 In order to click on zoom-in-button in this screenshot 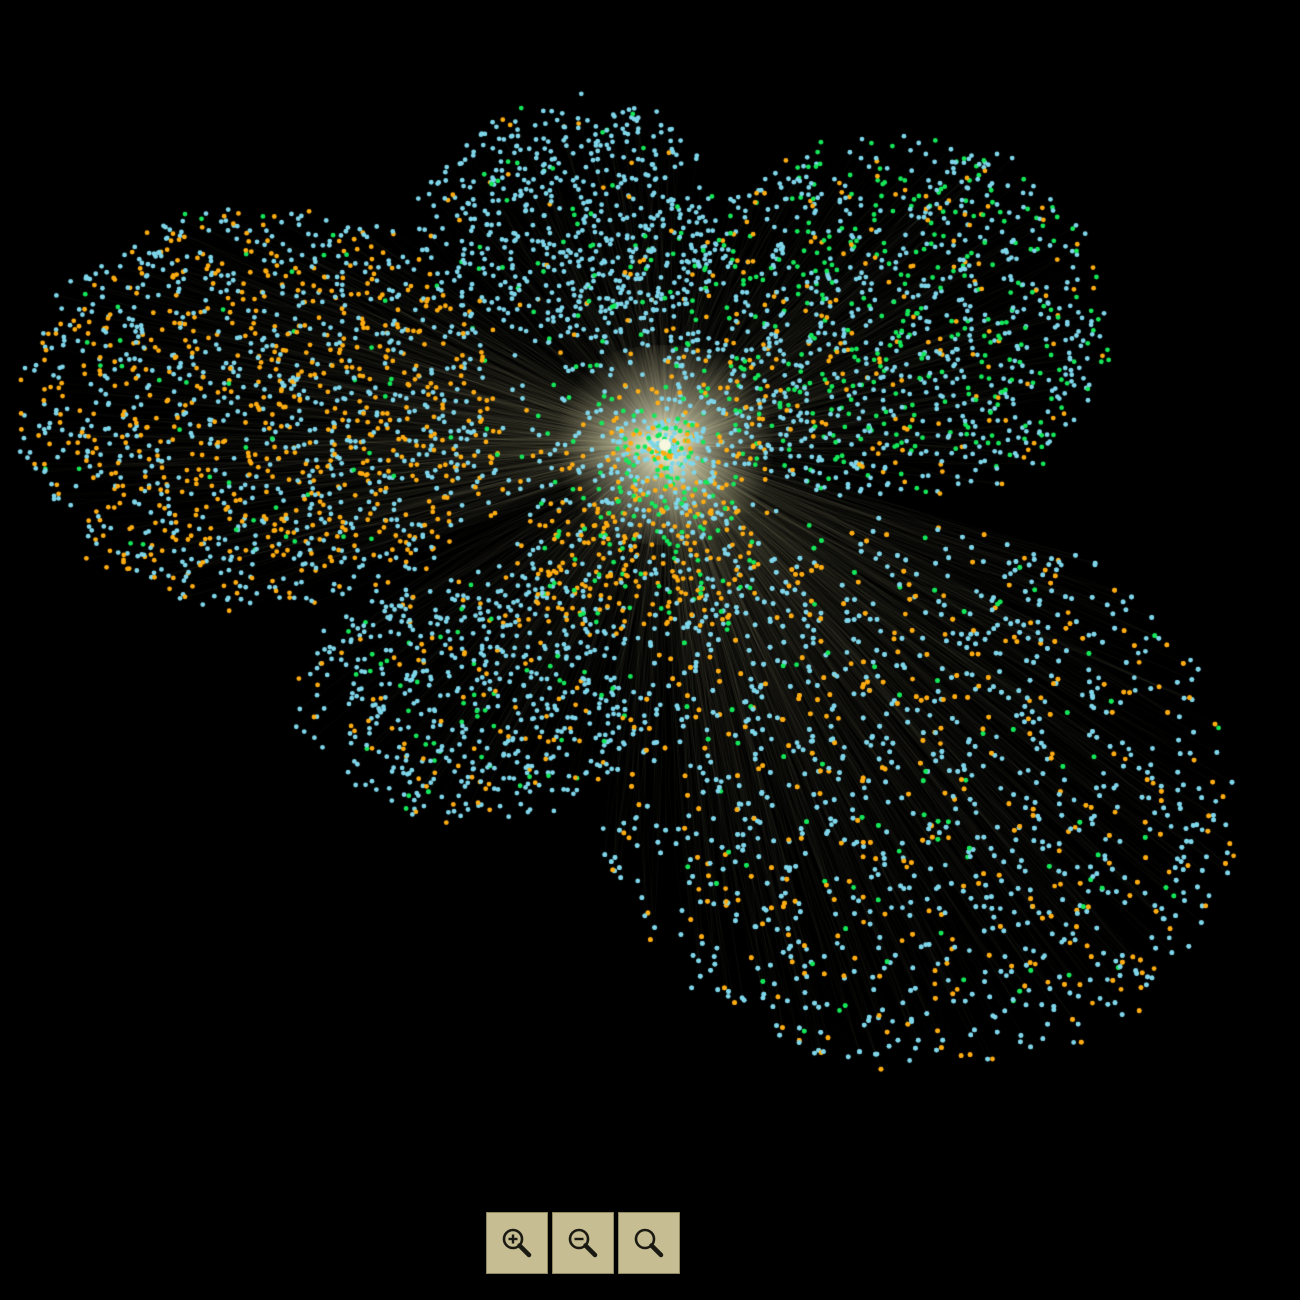, I will do `click(517, 1243)`.